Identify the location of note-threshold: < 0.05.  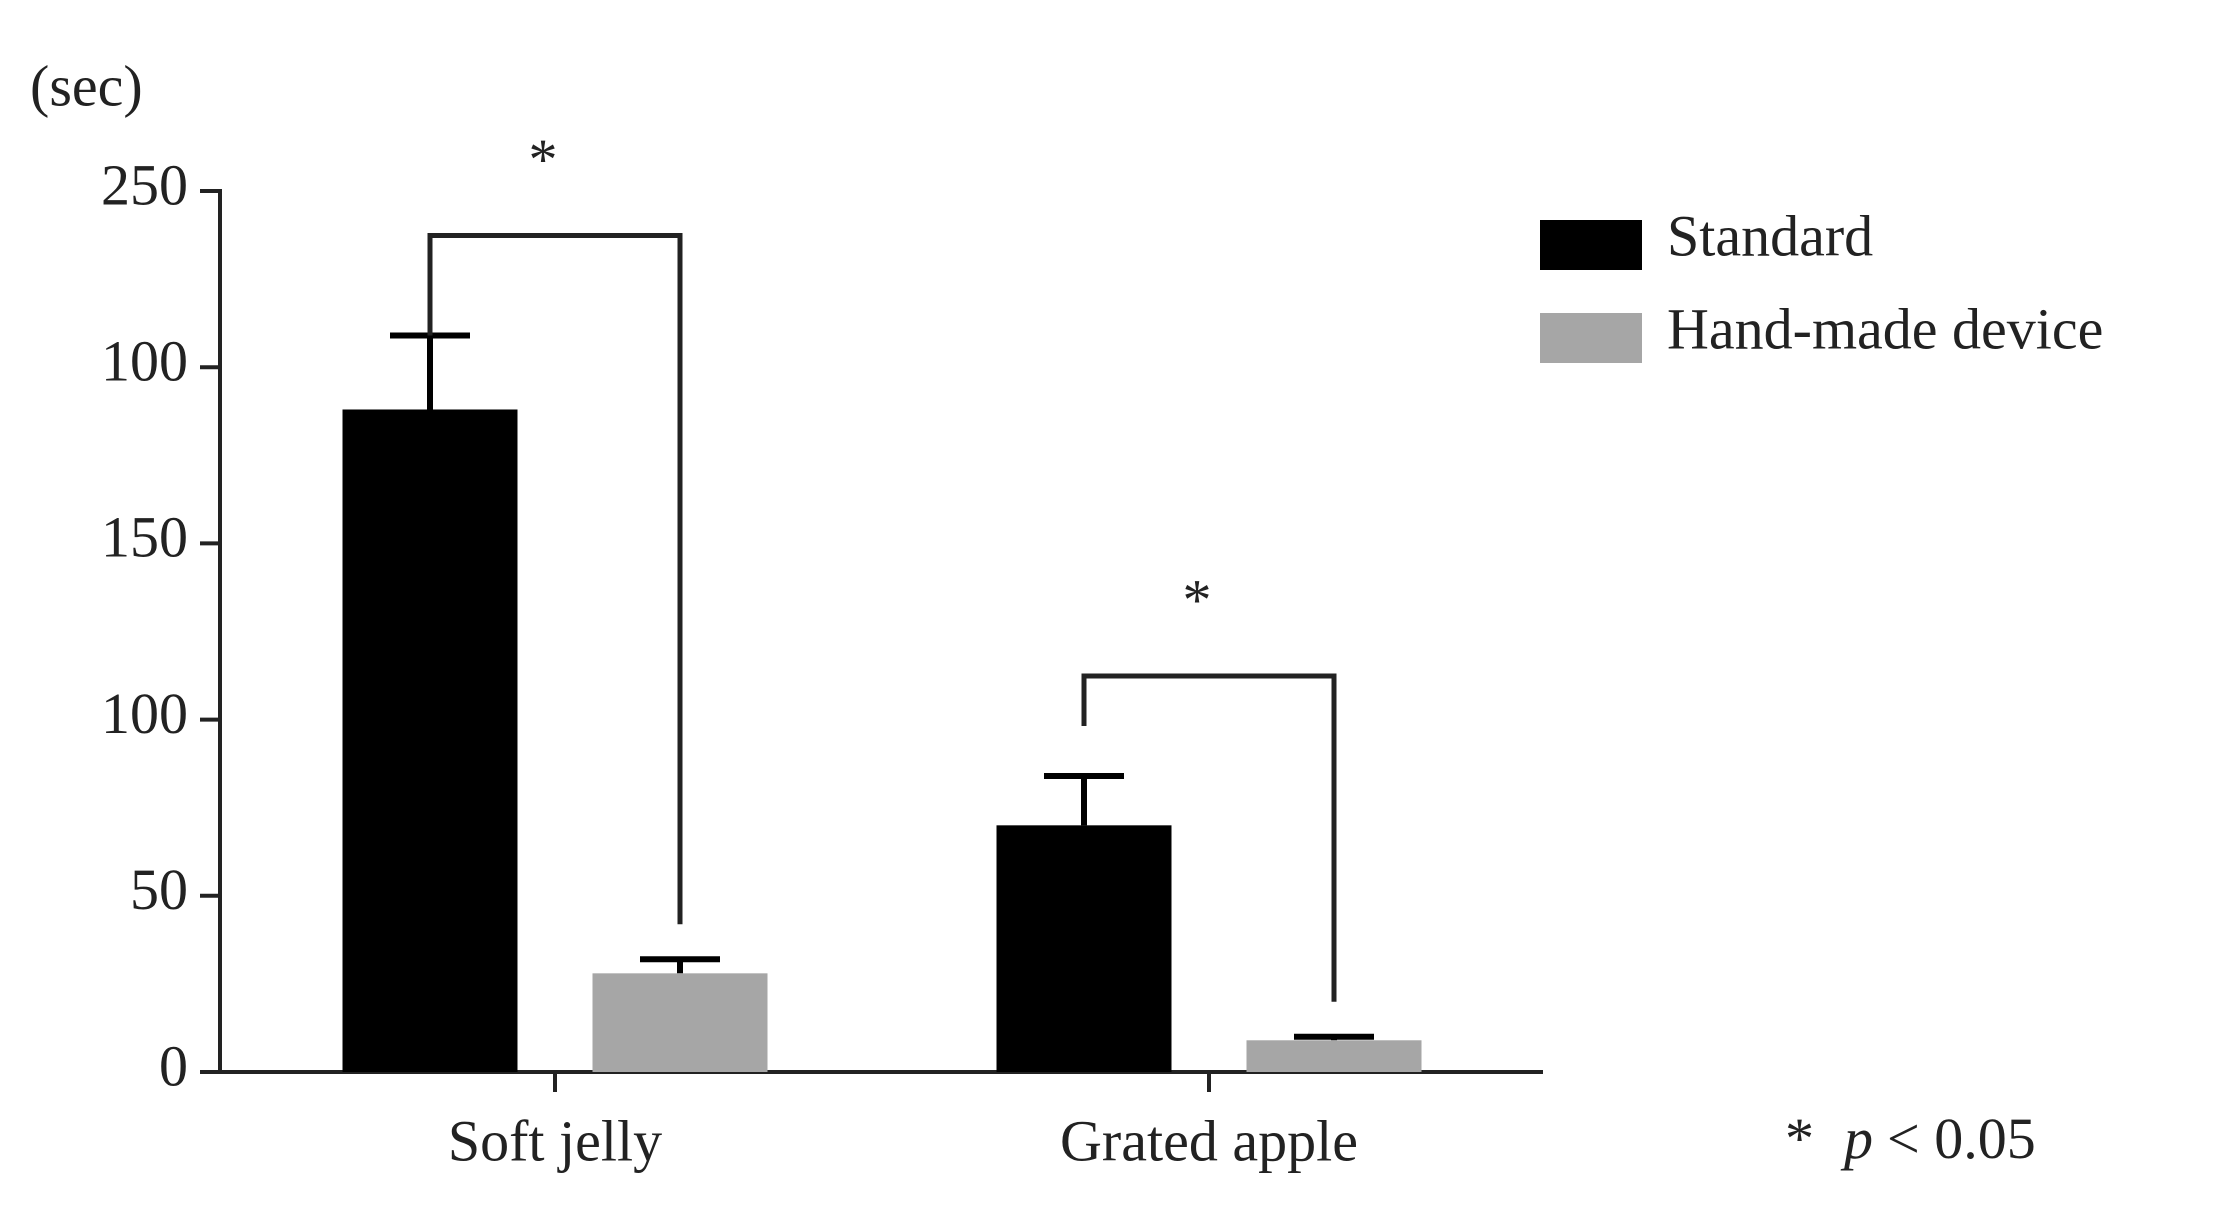
(1961, 1138).